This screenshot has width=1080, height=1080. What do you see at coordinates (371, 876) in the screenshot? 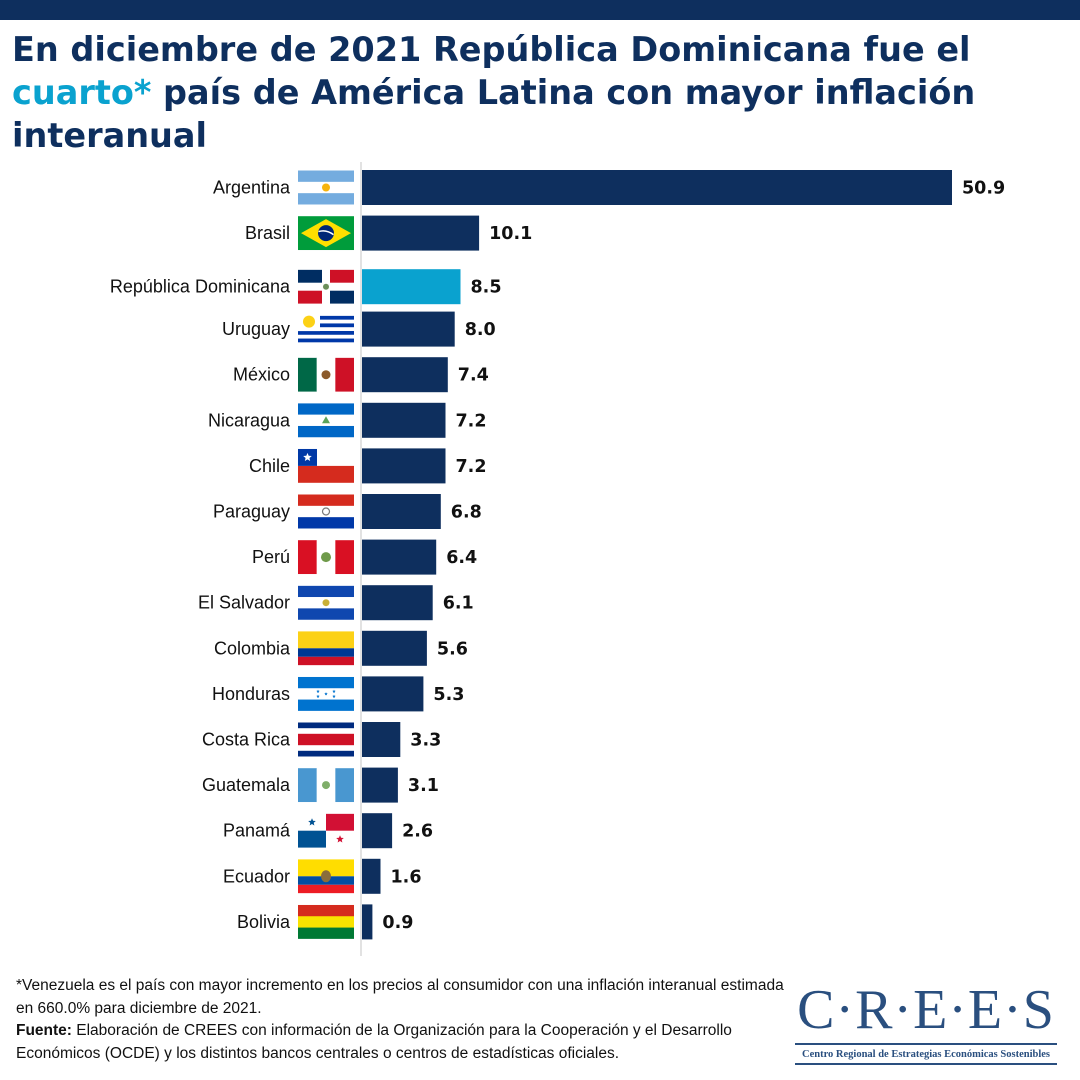
I see `bar-ecuador` at bounding box center [371, 876].